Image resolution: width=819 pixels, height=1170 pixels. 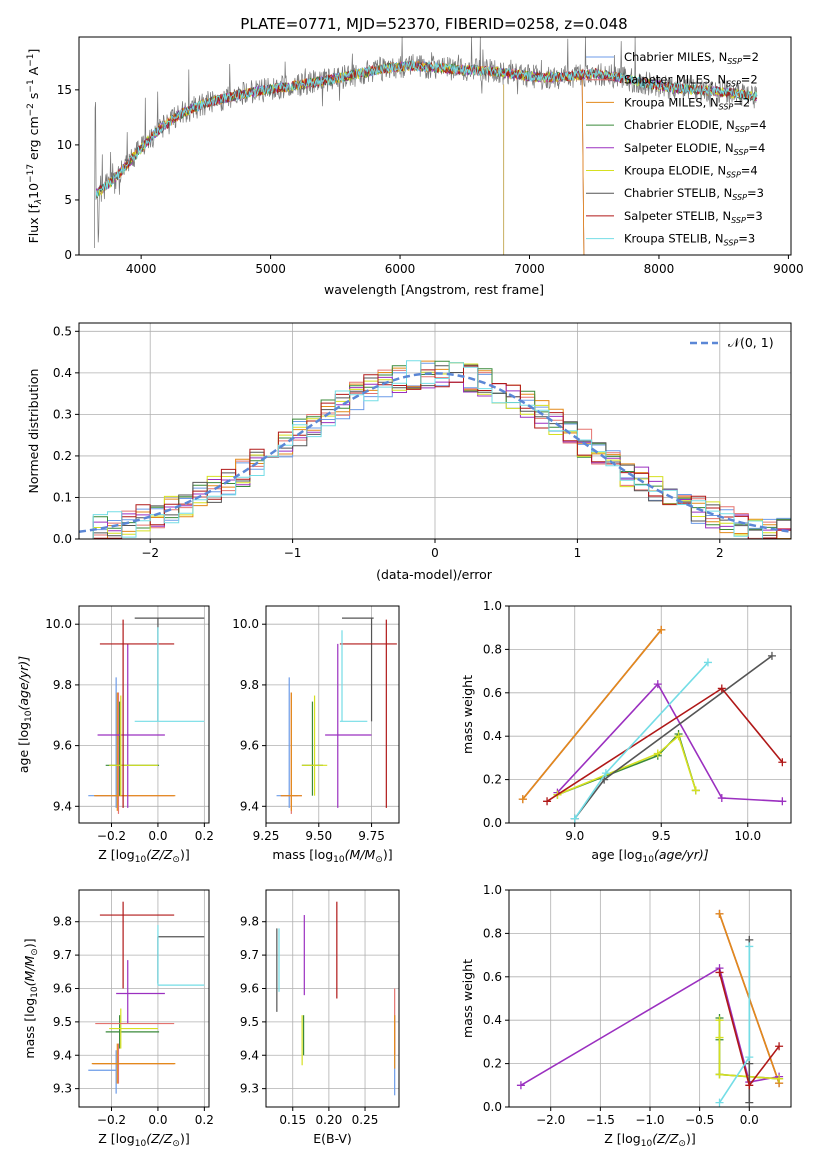 What do you see at coordinates (649, 1120) in the screenshot?
I see `xtick-label: −1.0` at bounding box center [649, 1120].